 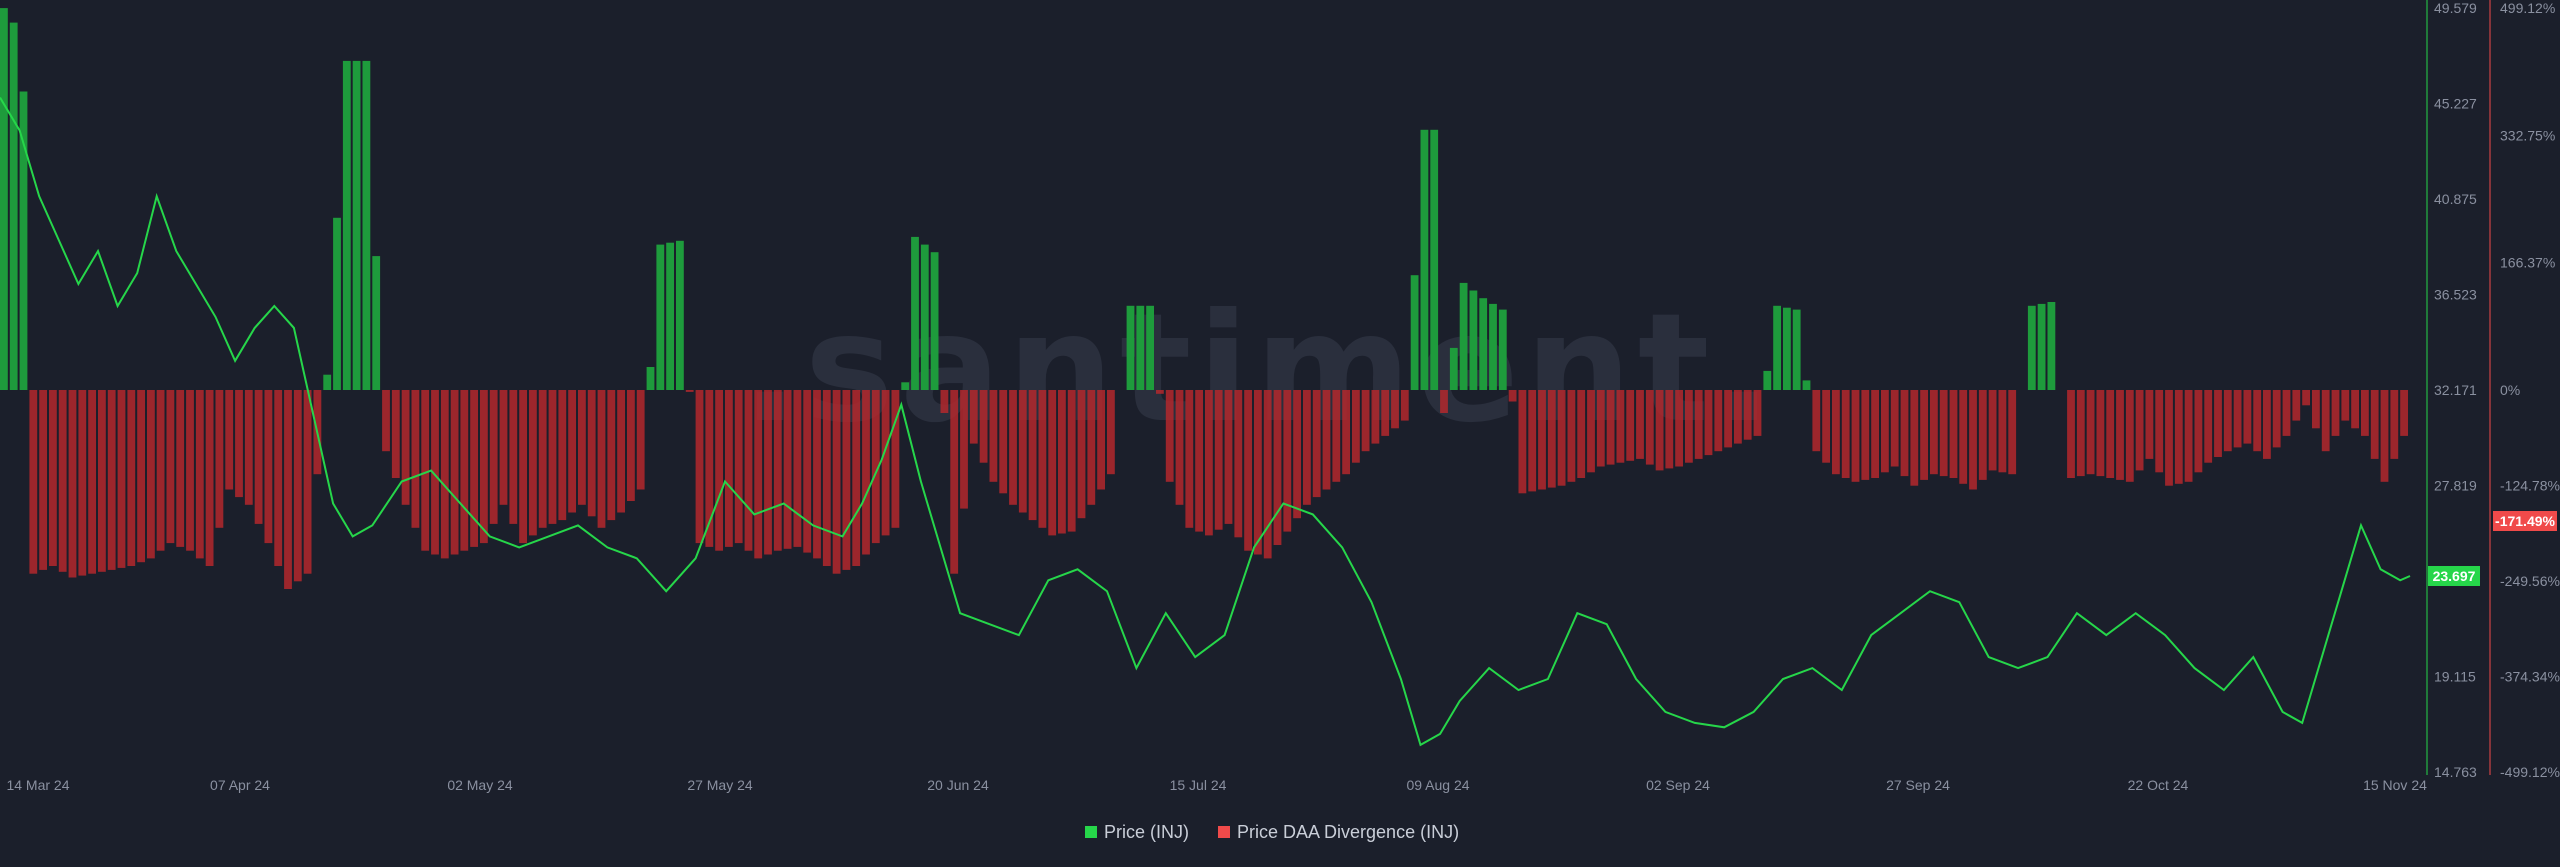 I want to click on legend-price-swatch, so click(x=1091, y=832).